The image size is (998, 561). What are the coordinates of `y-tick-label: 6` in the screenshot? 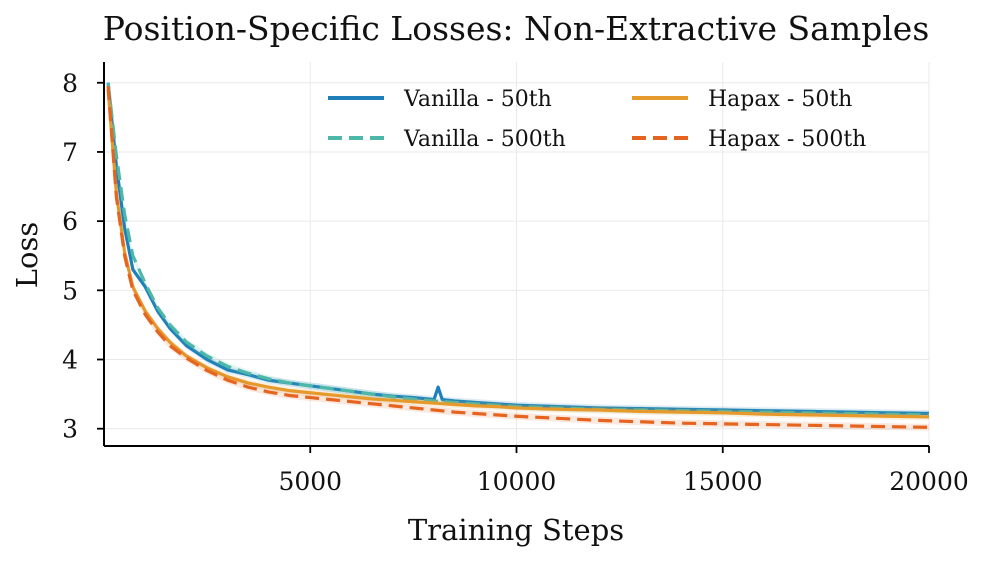 It's located at (70, 221).